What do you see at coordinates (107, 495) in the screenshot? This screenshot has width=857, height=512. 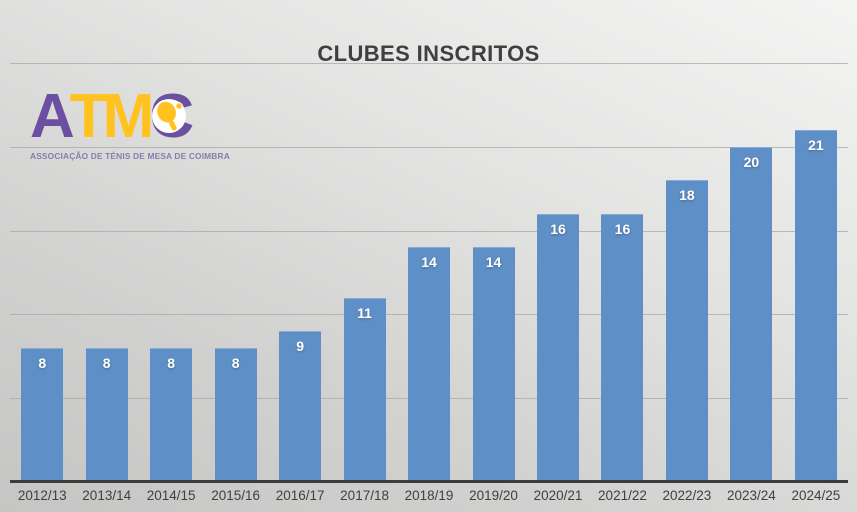 I see `x-axis-label: 2013/14` at bounding box center [107, 495].